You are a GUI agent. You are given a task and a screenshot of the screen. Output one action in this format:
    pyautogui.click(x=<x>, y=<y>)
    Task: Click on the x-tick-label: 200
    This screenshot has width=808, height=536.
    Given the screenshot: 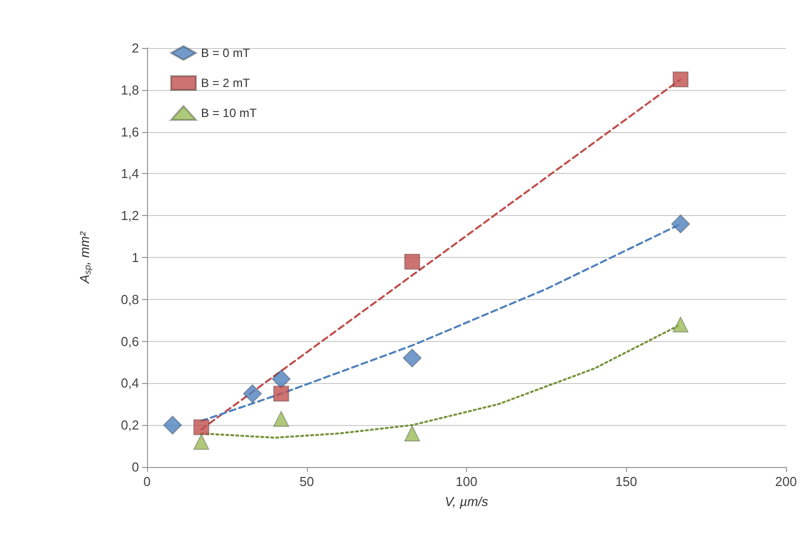 What is the action you would take?
    pyautogui.click(x=786, y=481)
    